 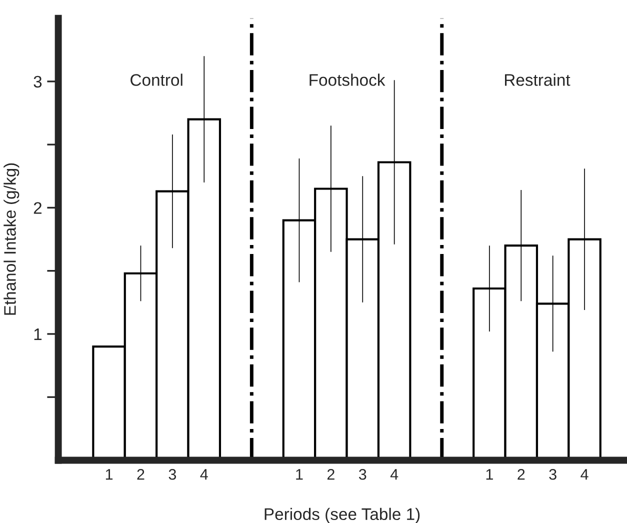 What do you see at coordinates (342, 515) in the screenshot?
I see `x-axis-title: Periods (see Table 1)` at bounding box center [342, 515].